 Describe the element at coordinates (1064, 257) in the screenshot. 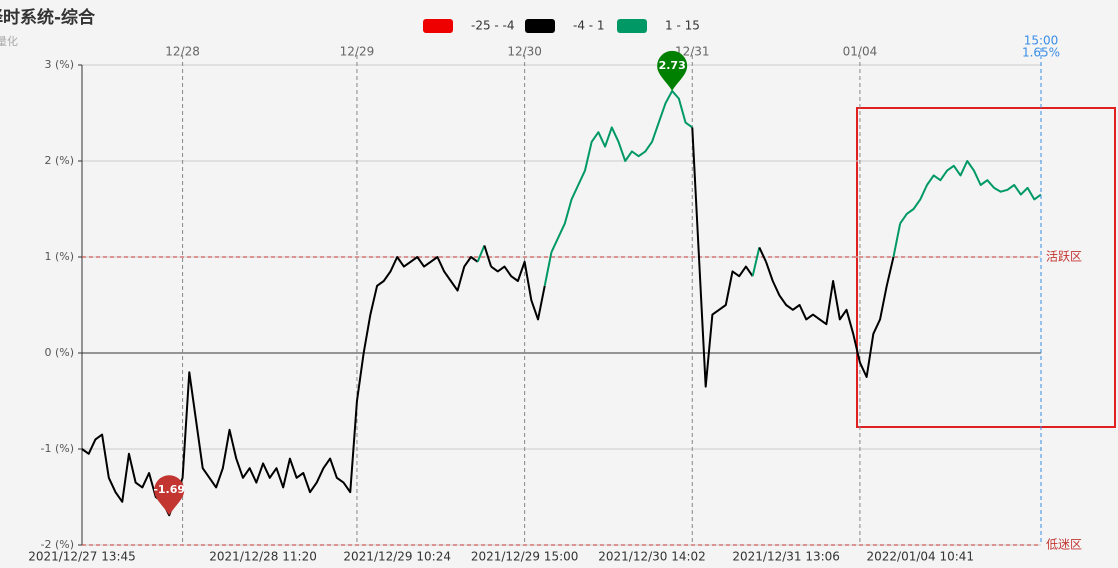

I see `mark-line-label: 活跃区` at that location.